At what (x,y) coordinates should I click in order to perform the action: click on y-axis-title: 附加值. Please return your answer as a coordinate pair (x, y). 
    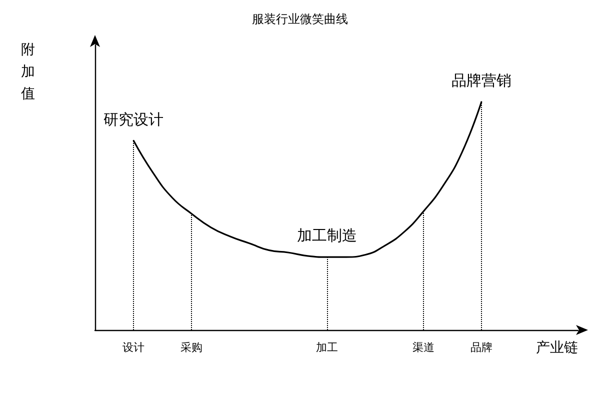
    Looking at the image, I should click on (28, 72).